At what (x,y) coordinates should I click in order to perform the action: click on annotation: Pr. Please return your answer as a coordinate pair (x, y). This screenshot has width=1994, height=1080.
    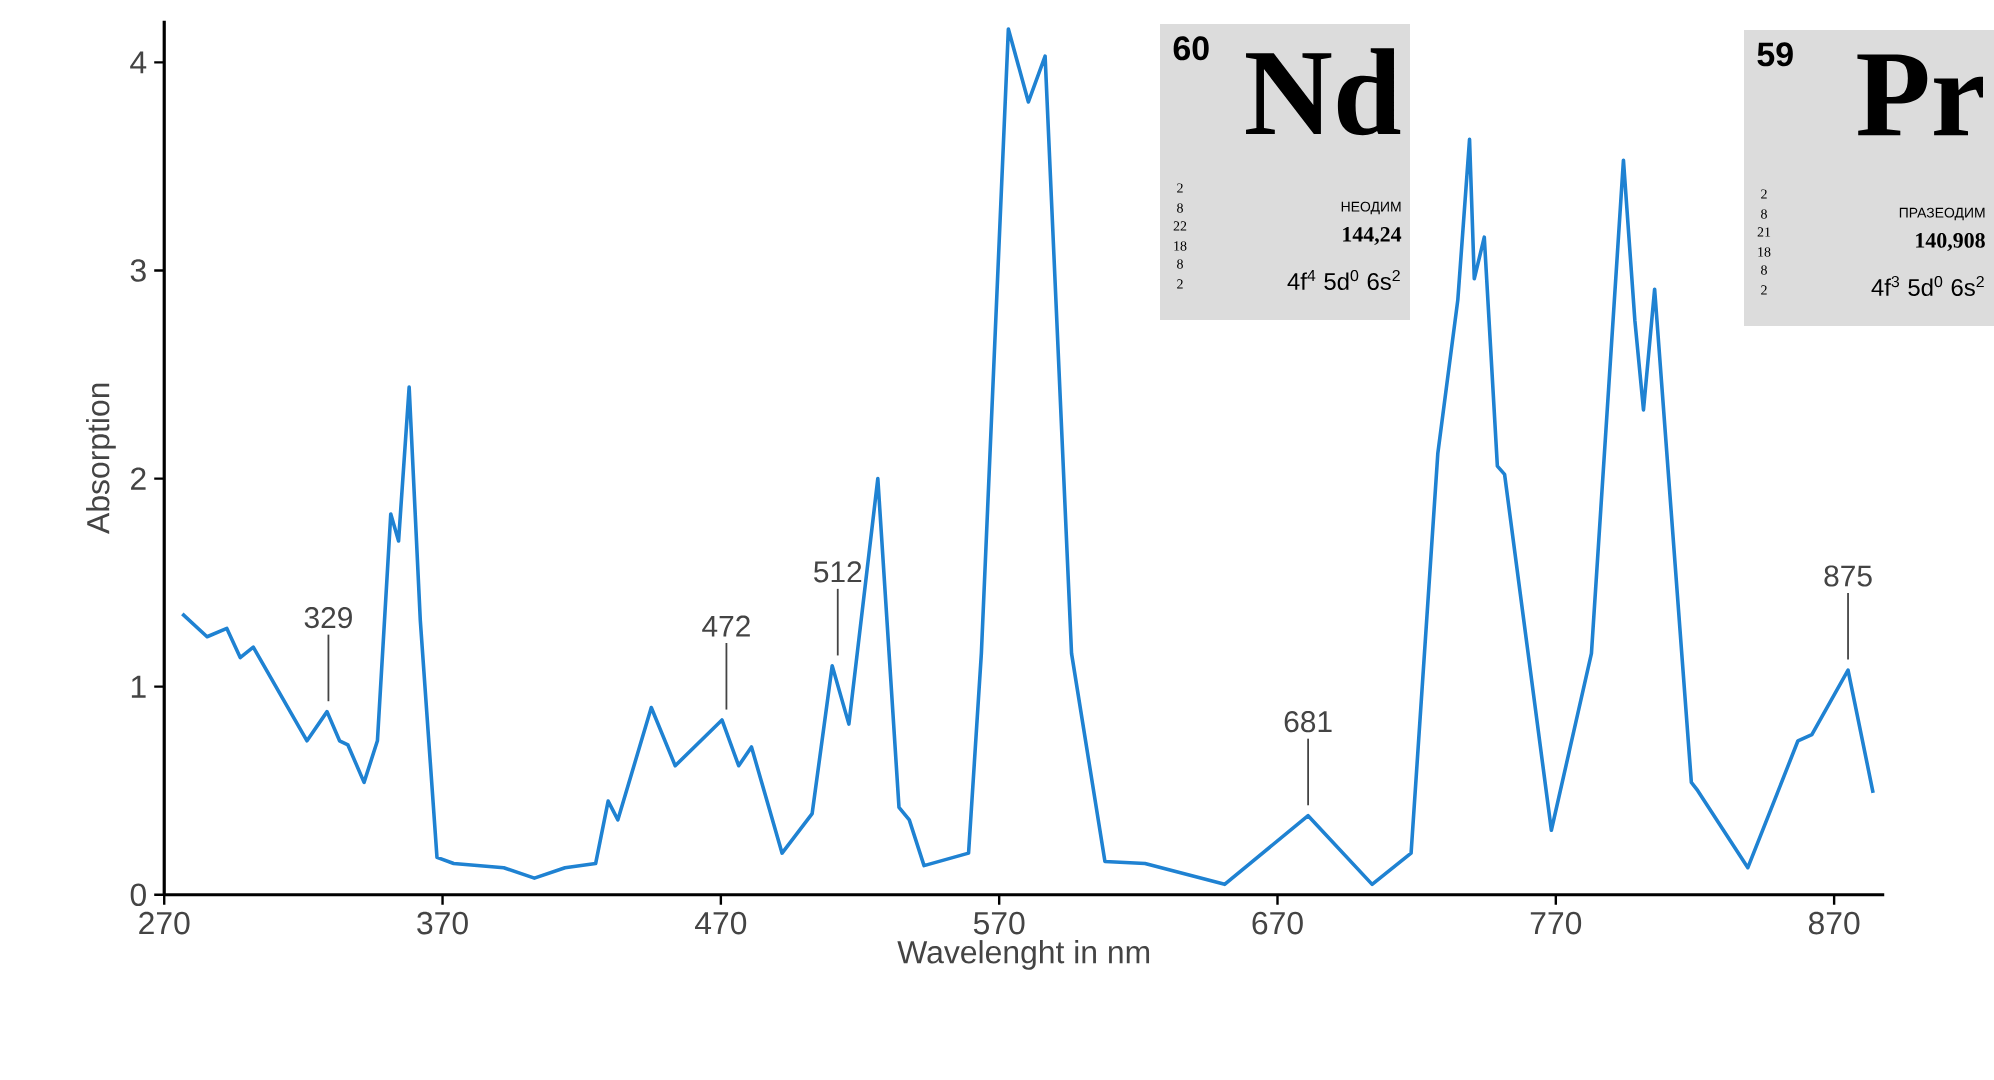
    Looking at the image, I should click on (1920, 95).